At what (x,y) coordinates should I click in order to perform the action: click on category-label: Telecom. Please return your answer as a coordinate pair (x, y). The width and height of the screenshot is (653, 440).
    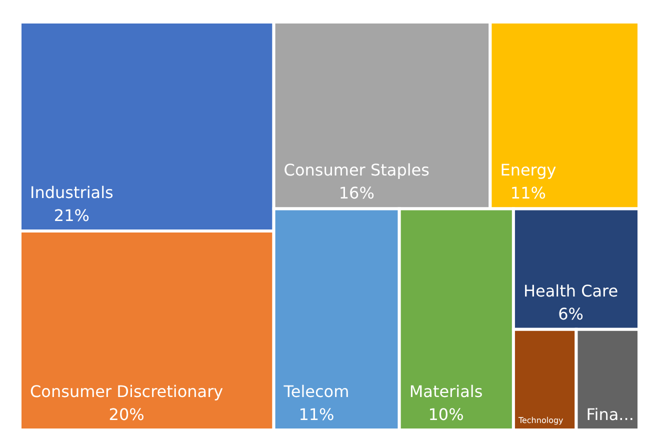
    Looking at the image, I should click on (316, 391).